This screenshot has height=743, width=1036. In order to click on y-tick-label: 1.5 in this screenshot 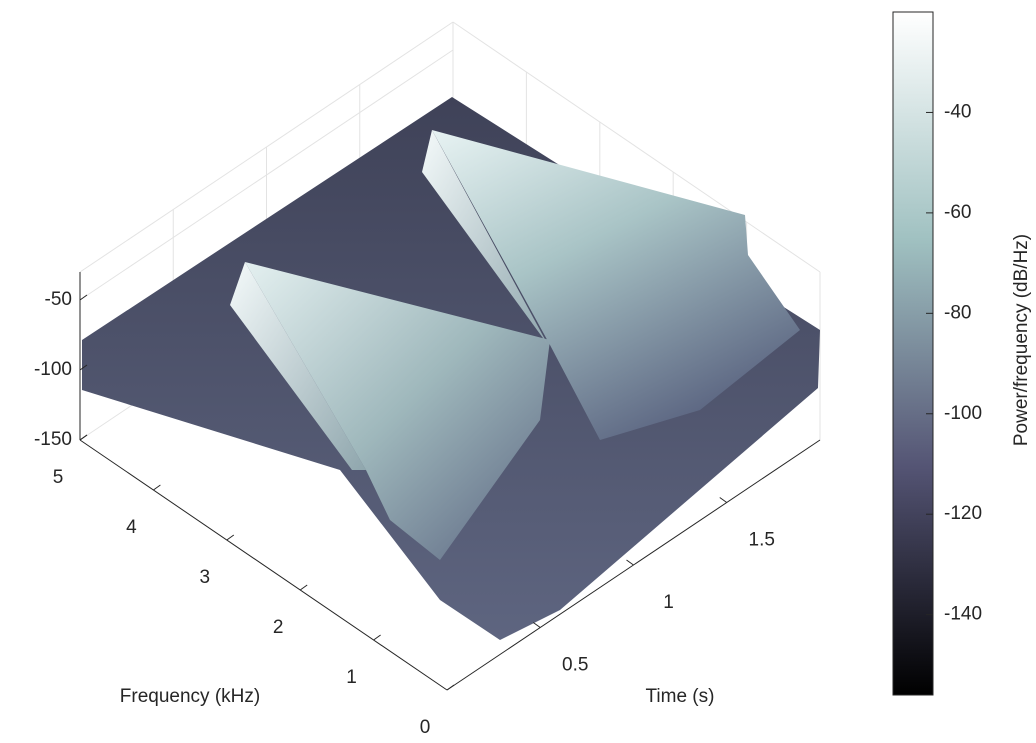, I will do `click(762, 540)`.